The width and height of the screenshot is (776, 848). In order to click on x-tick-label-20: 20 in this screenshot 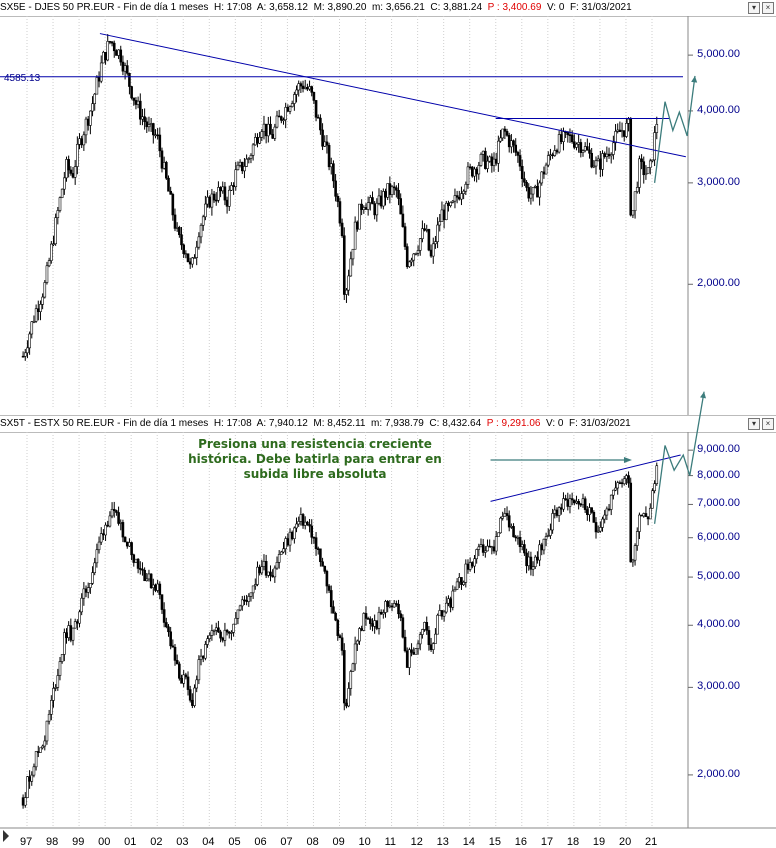, I will do `click(625, 842)`.